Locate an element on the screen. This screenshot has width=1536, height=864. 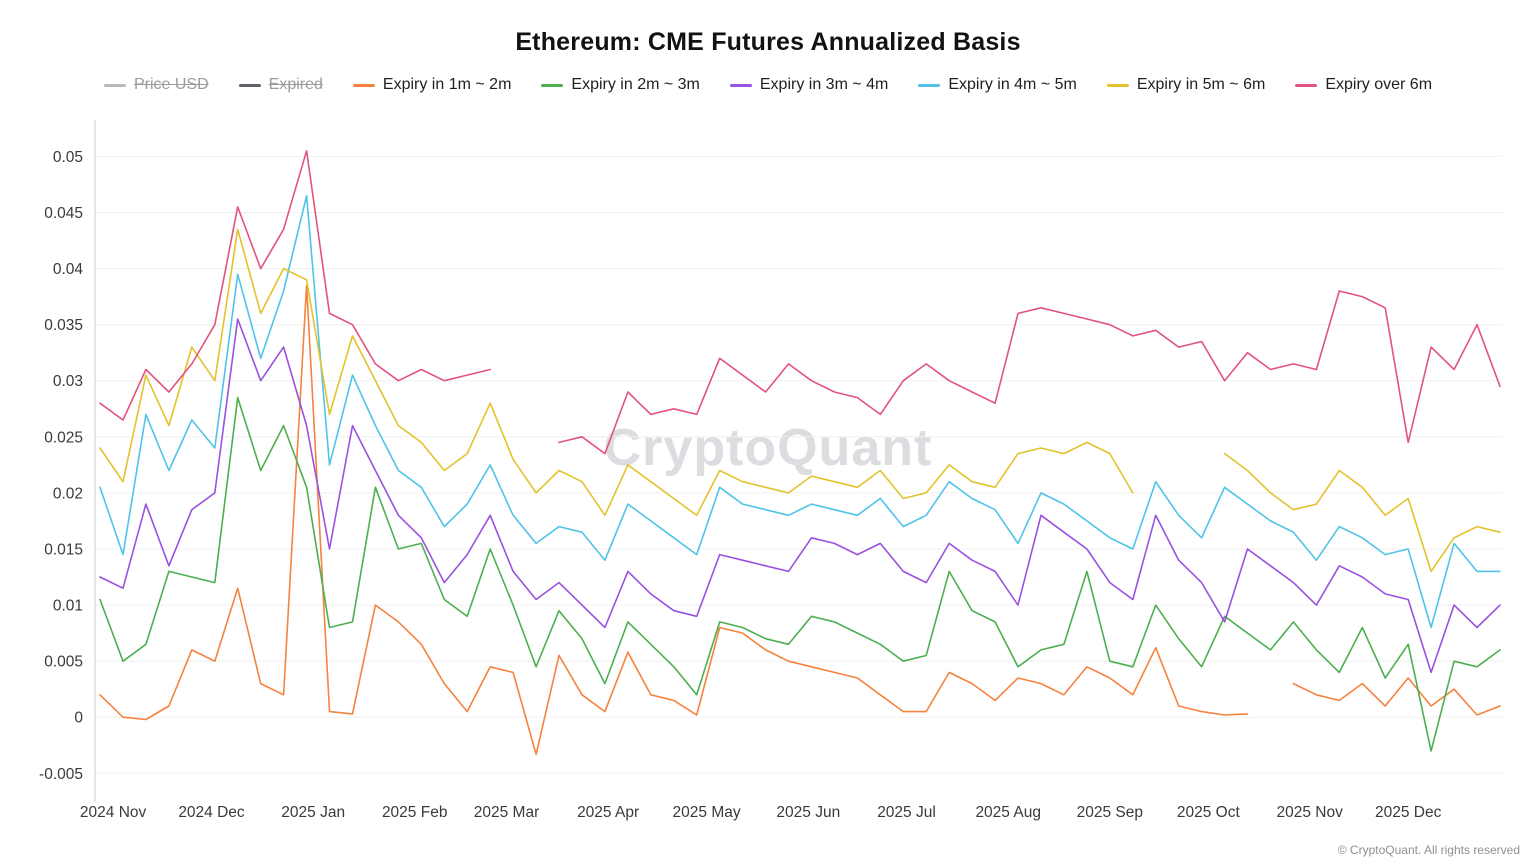
y-axis-tick-label: -0.005 is located at coordinates (61, 774).